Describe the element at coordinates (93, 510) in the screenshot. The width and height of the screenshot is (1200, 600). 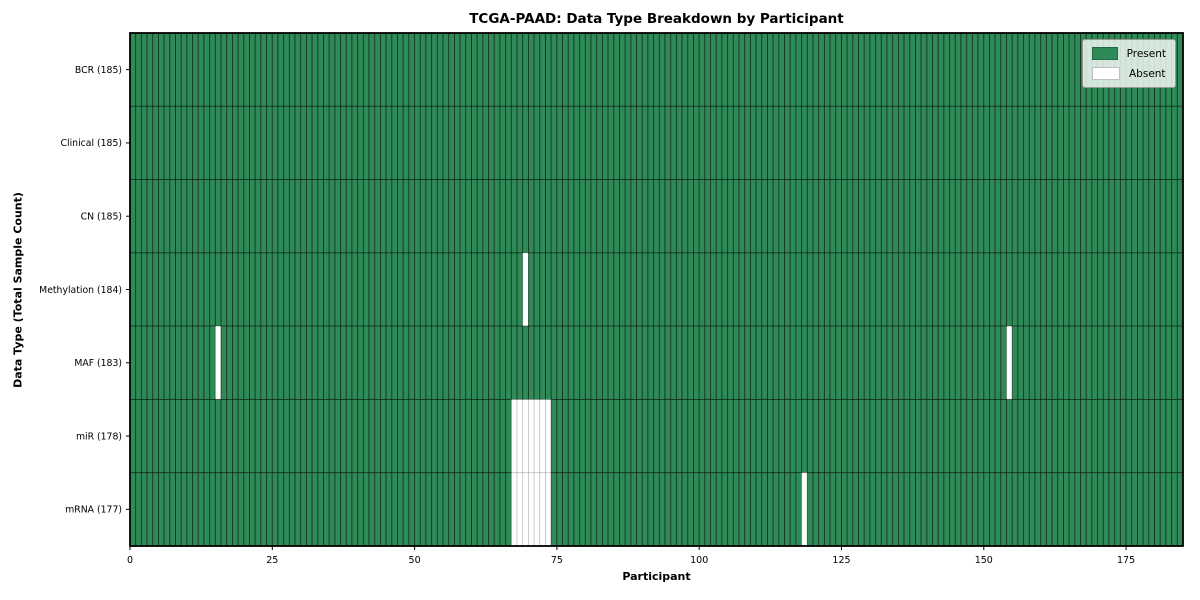
I see `y-tick-label: mRNA (177)` at that location.